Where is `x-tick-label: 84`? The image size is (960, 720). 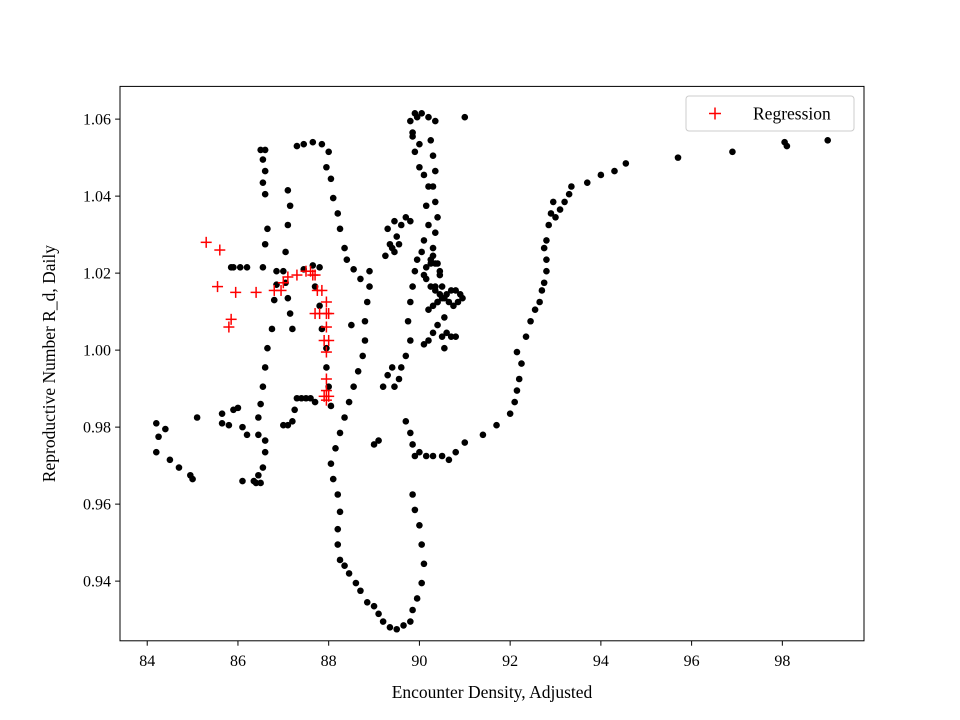 x-tick-label: 84 is located at coordinates (147, 661).